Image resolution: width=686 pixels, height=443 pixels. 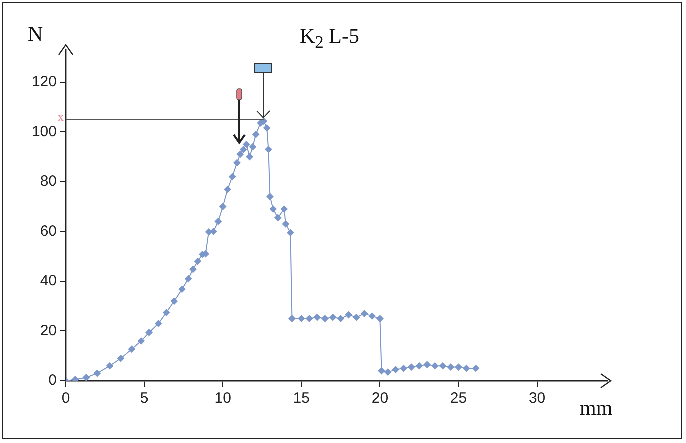 What do you see at coordinates (459, 399) in the screenshot?
I see `x-tick-label: 25` at bounding box center [459, 399].